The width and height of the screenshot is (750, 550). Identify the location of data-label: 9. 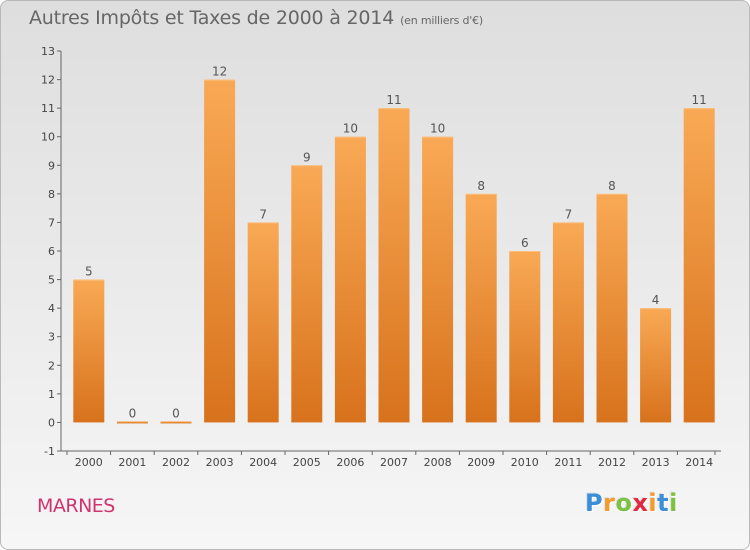
(307, 157).